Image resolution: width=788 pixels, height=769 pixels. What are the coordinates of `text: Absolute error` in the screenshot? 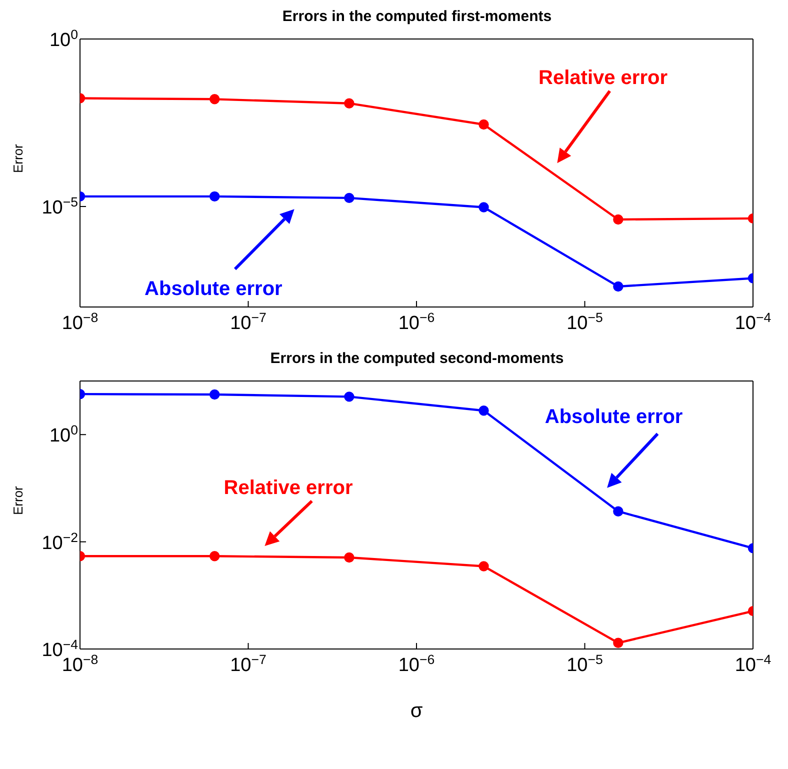 It's located at (213, 289).